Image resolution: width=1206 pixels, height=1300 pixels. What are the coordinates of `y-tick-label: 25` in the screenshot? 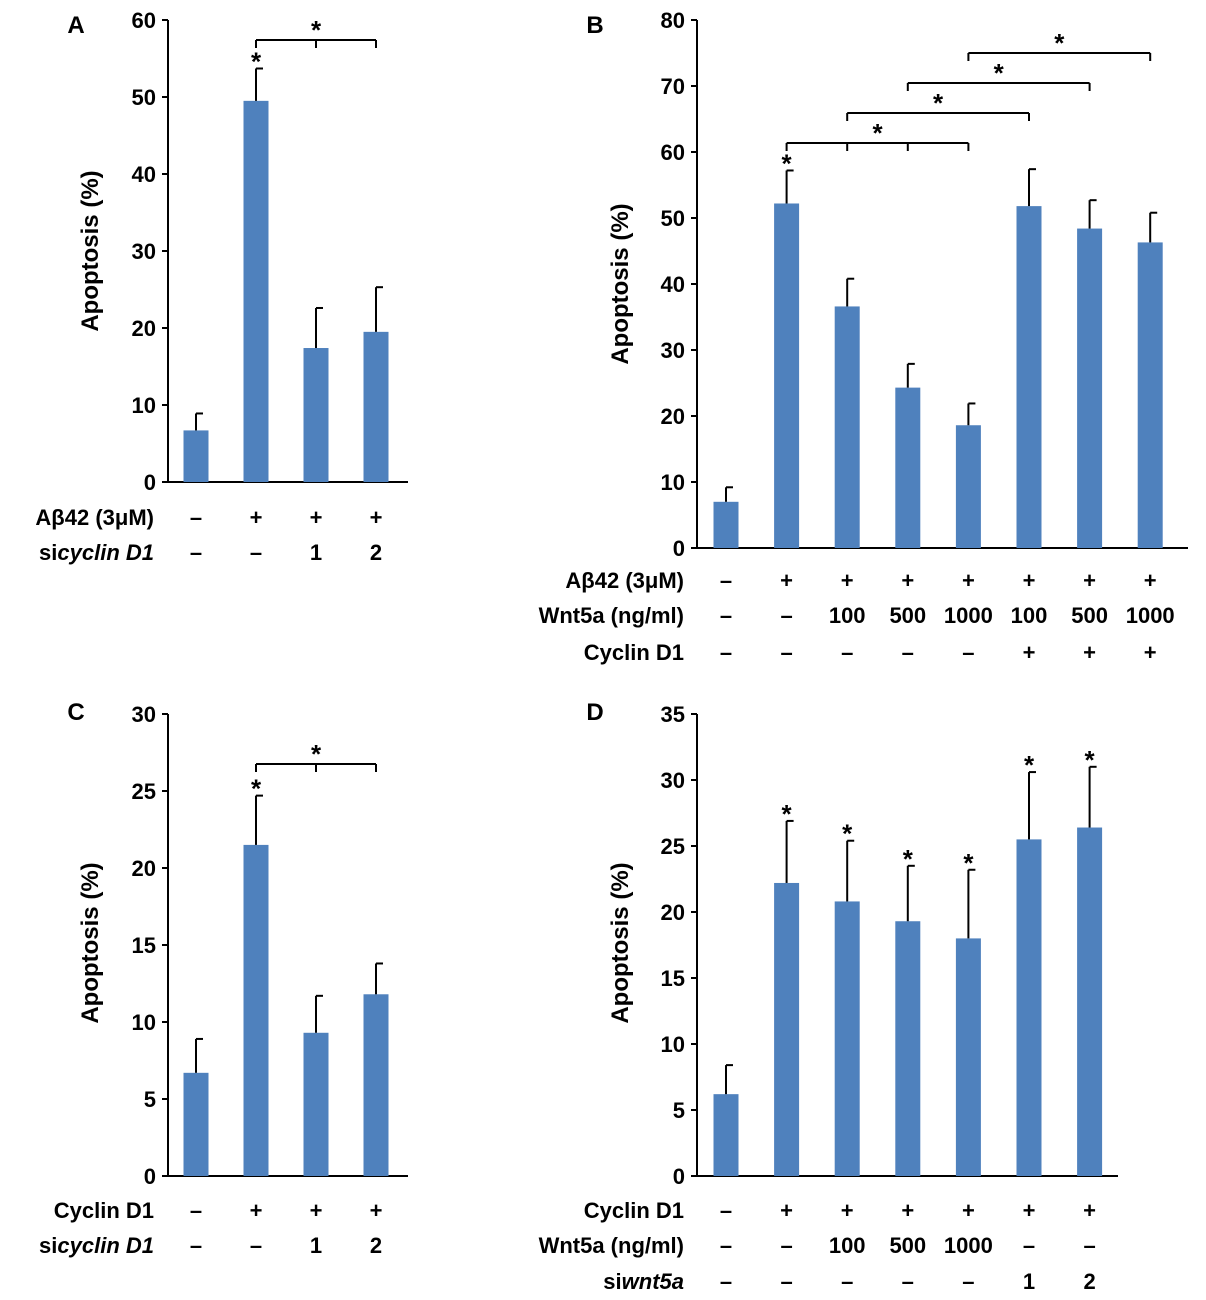 It's located at (144, 791).